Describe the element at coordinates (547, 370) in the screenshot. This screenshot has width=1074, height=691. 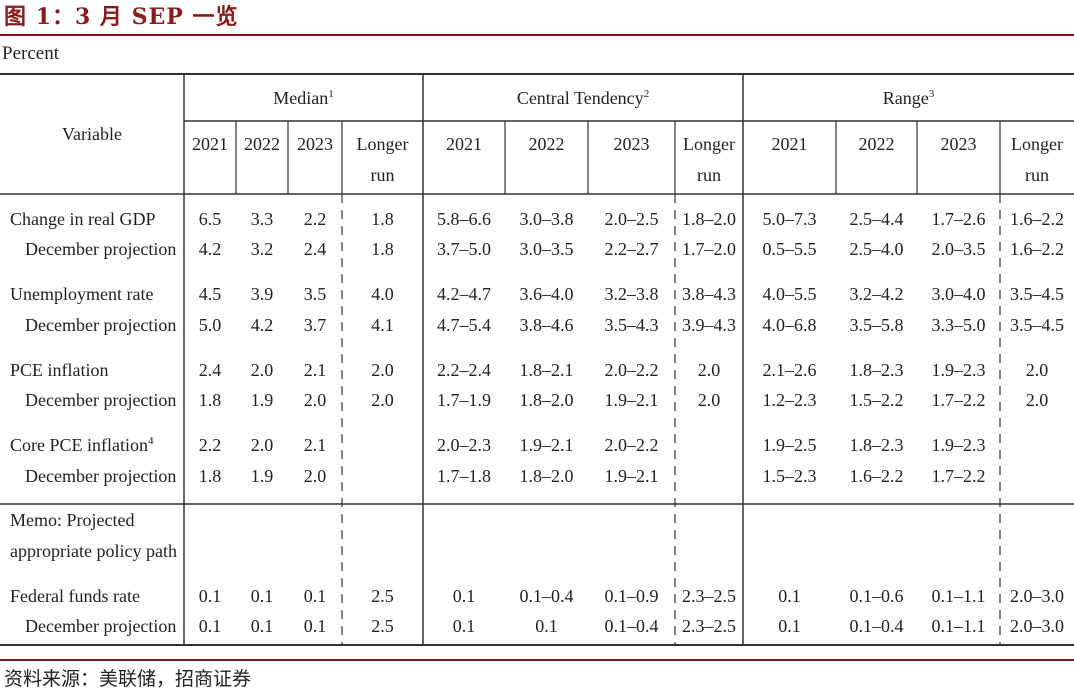
I see `table-cell: 1.8–2.1` at that location.